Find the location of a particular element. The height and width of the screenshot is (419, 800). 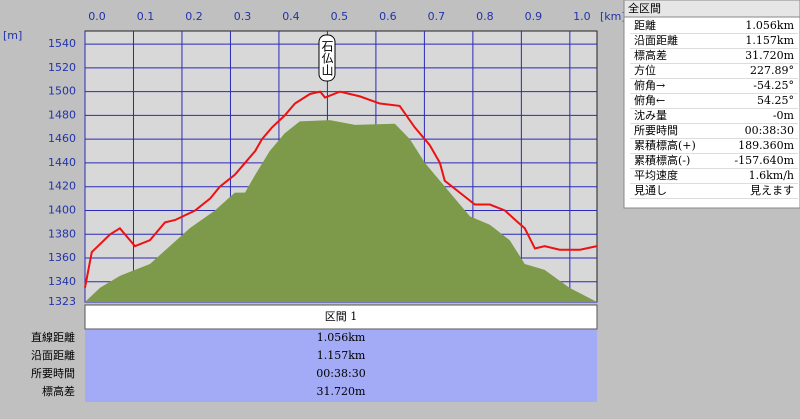

summary-label: 標高差 is located at coordinates (650, 55).